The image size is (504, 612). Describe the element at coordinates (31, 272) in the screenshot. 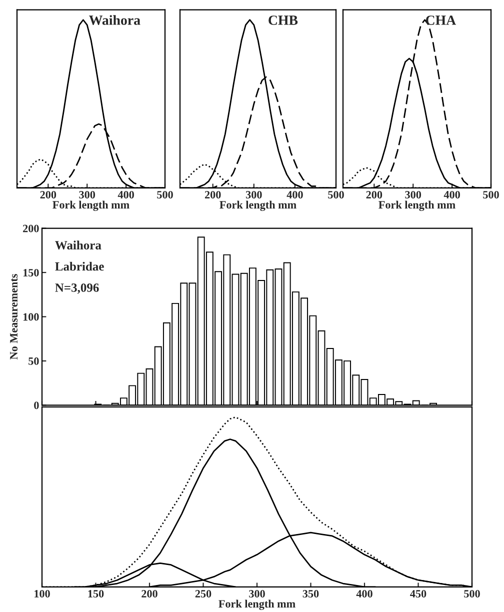

I see `y-tick-label: 150` at that location.